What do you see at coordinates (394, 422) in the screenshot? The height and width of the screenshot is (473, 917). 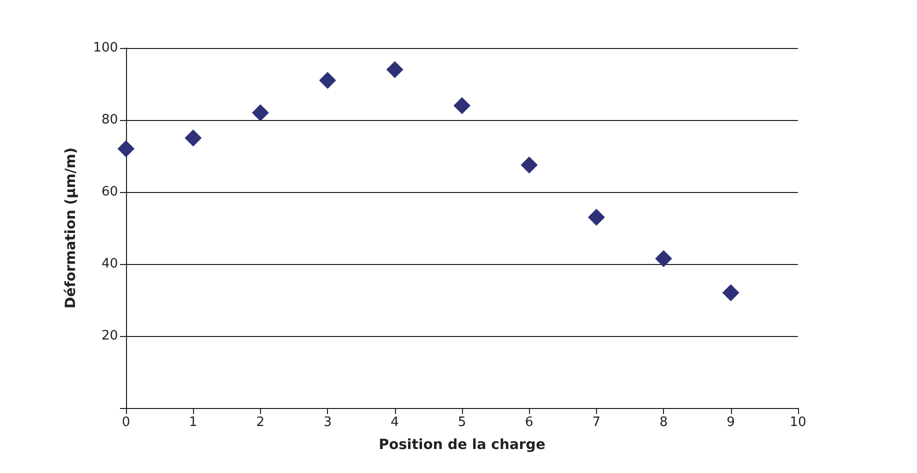 I see `x-tick-label: 4` at bounding box center [394, 422].